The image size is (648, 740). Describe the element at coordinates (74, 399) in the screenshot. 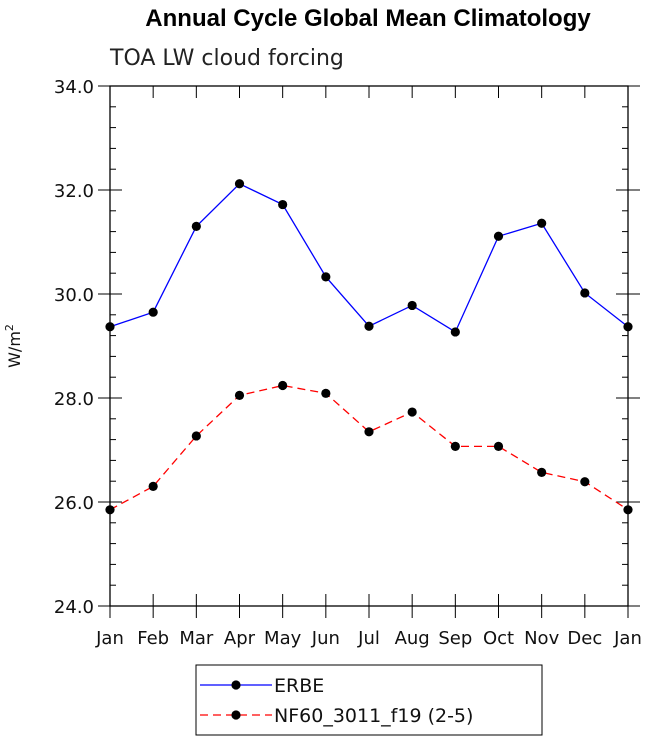

I see `y-tick-label: 28.0` at that location.